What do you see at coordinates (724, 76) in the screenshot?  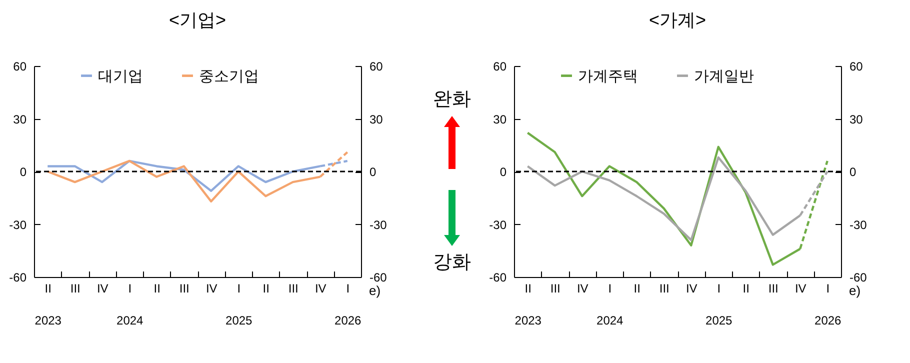 I see `legend-label: 가계일반` at bounding box center [724, 76].